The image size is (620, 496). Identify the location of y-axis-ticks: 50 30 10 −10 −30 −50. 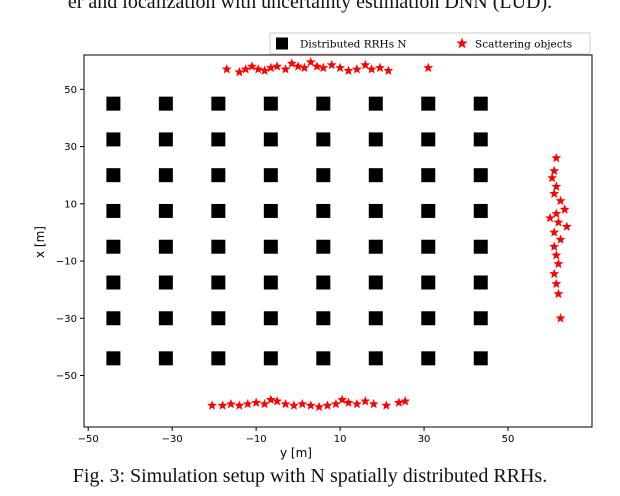
(70, 233).